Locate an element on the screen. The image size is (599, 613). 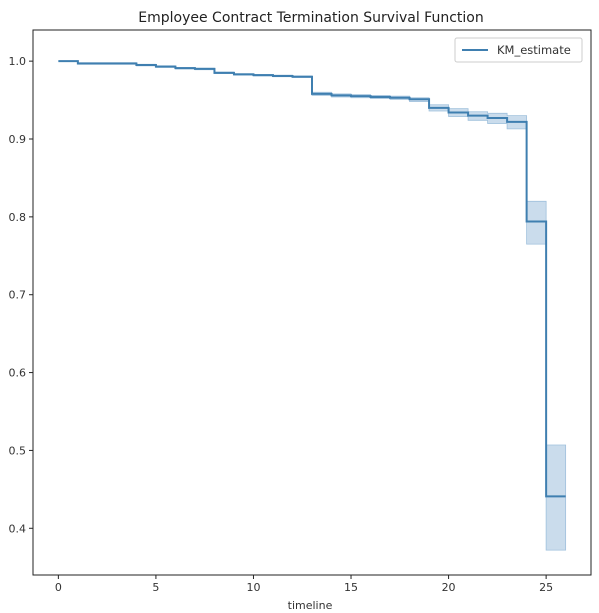
legend-box is located at coordinates (518, 50).